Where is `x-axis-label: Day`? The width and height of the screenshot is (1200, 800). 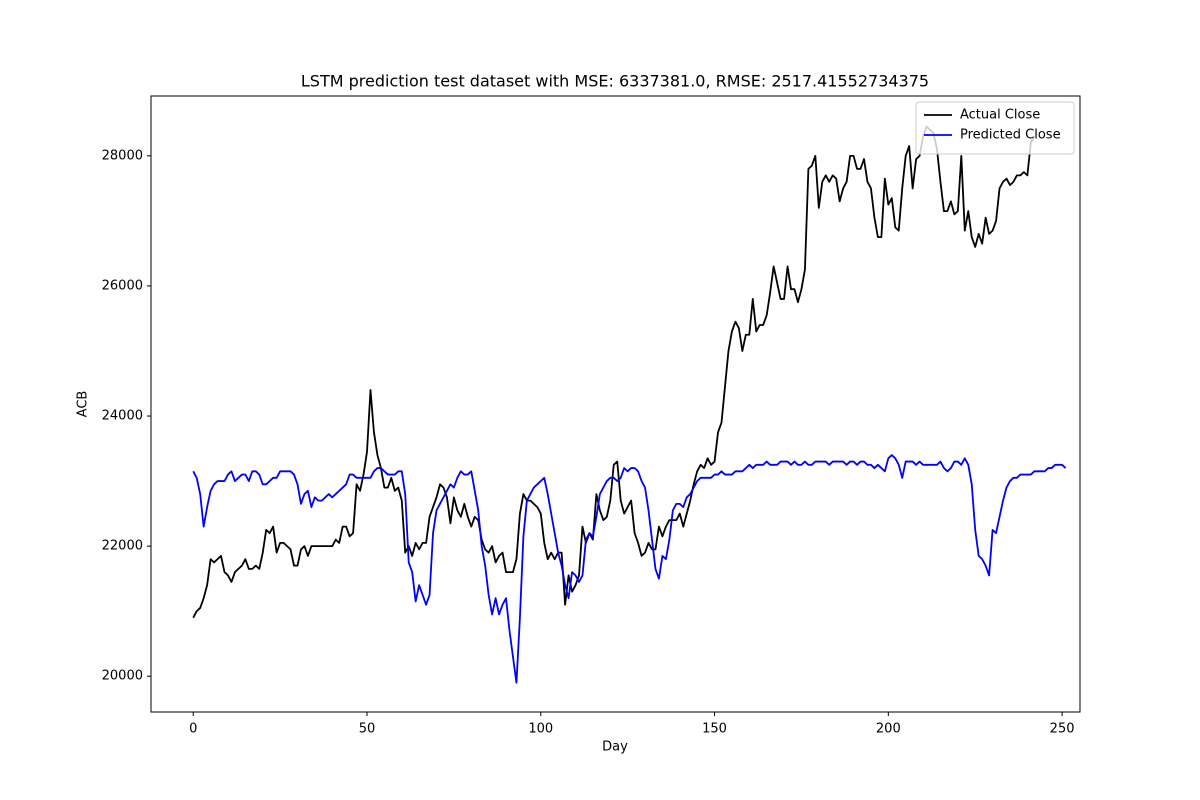 x-axis-label: Day is located at coordinates (615, 747).